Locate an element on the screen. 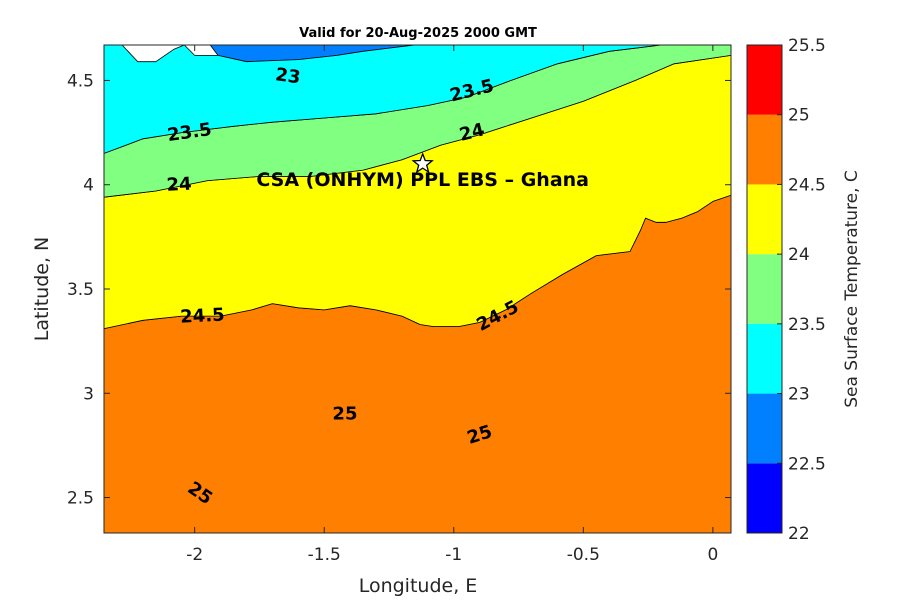 The width and height of the screenshot is (900, 600). colorbar-frame is located at coordinates (764, 289).